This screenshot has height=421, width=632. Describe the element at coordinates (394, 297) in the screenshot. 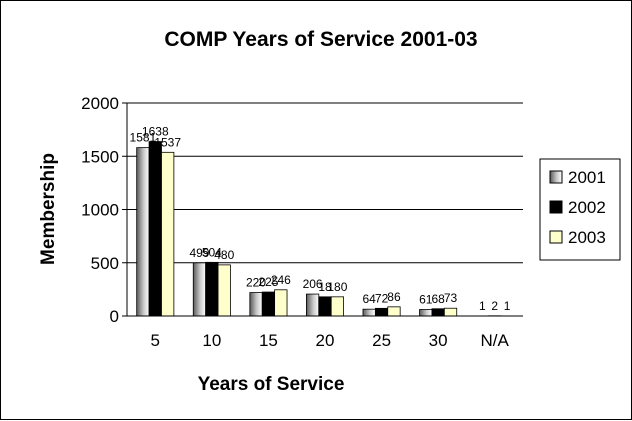

I see `data-label: 86` at that location.